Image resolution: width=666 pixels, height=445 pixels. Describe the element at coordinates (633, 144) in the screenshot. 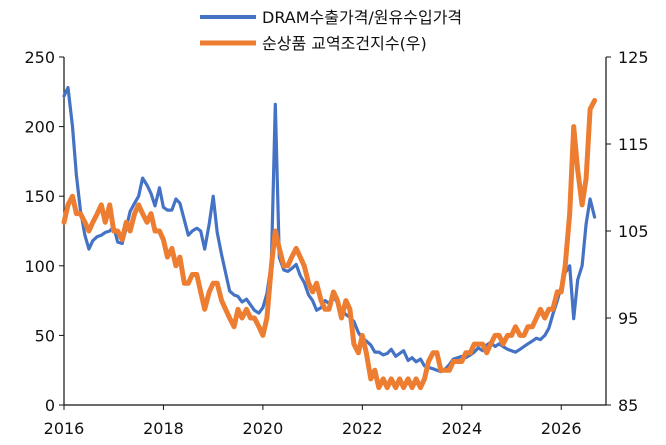

I see `y-right-tick-label: 115` at that location.